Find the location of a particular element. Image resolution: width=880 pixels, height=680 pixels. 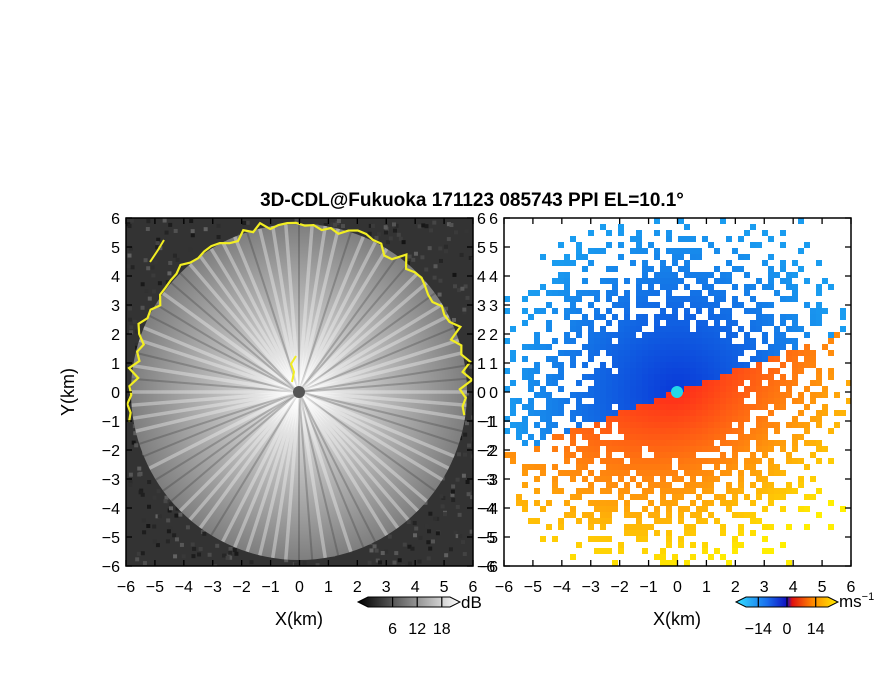

y-tick-label-right: −2 is located at coordinates (486, 451).